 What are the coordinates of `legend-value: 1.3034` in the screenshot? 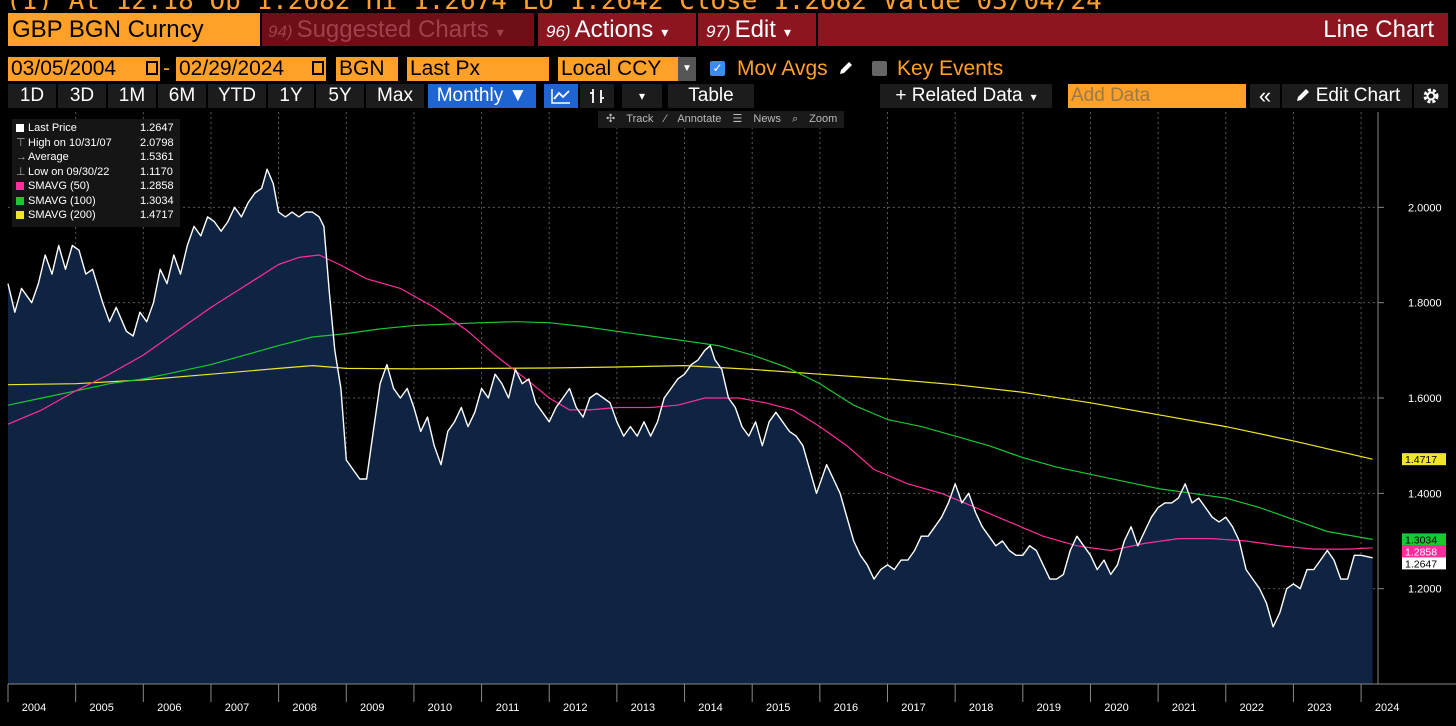 It's located at (157, 200).